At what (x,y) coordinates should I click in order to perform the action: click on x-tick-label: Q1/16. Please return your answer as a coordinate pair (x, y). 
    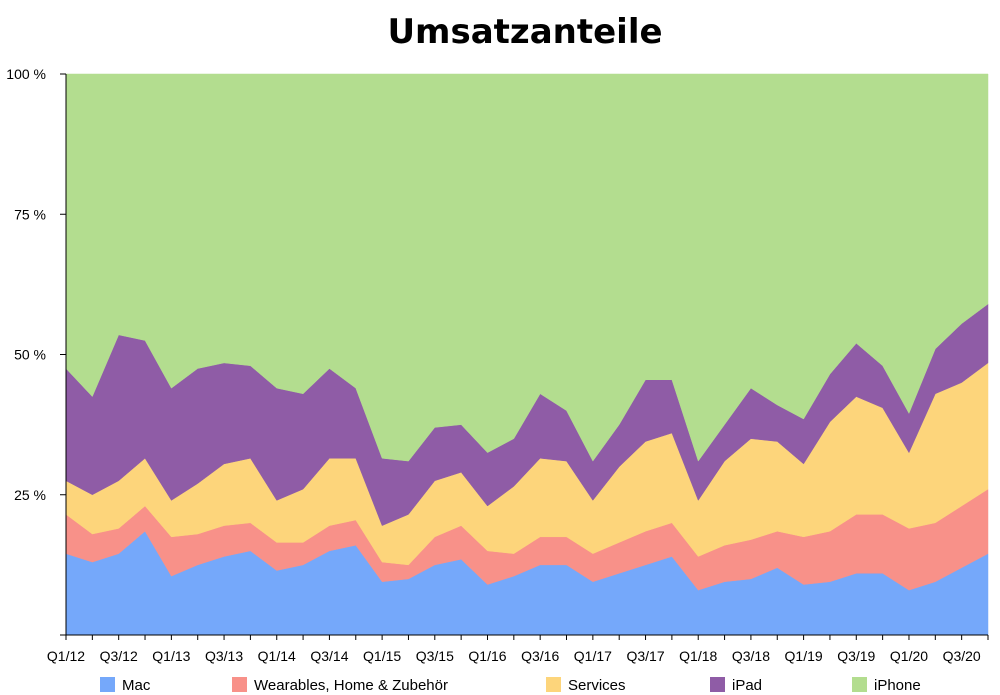
    Looking at the image, I should click on (487, 656).